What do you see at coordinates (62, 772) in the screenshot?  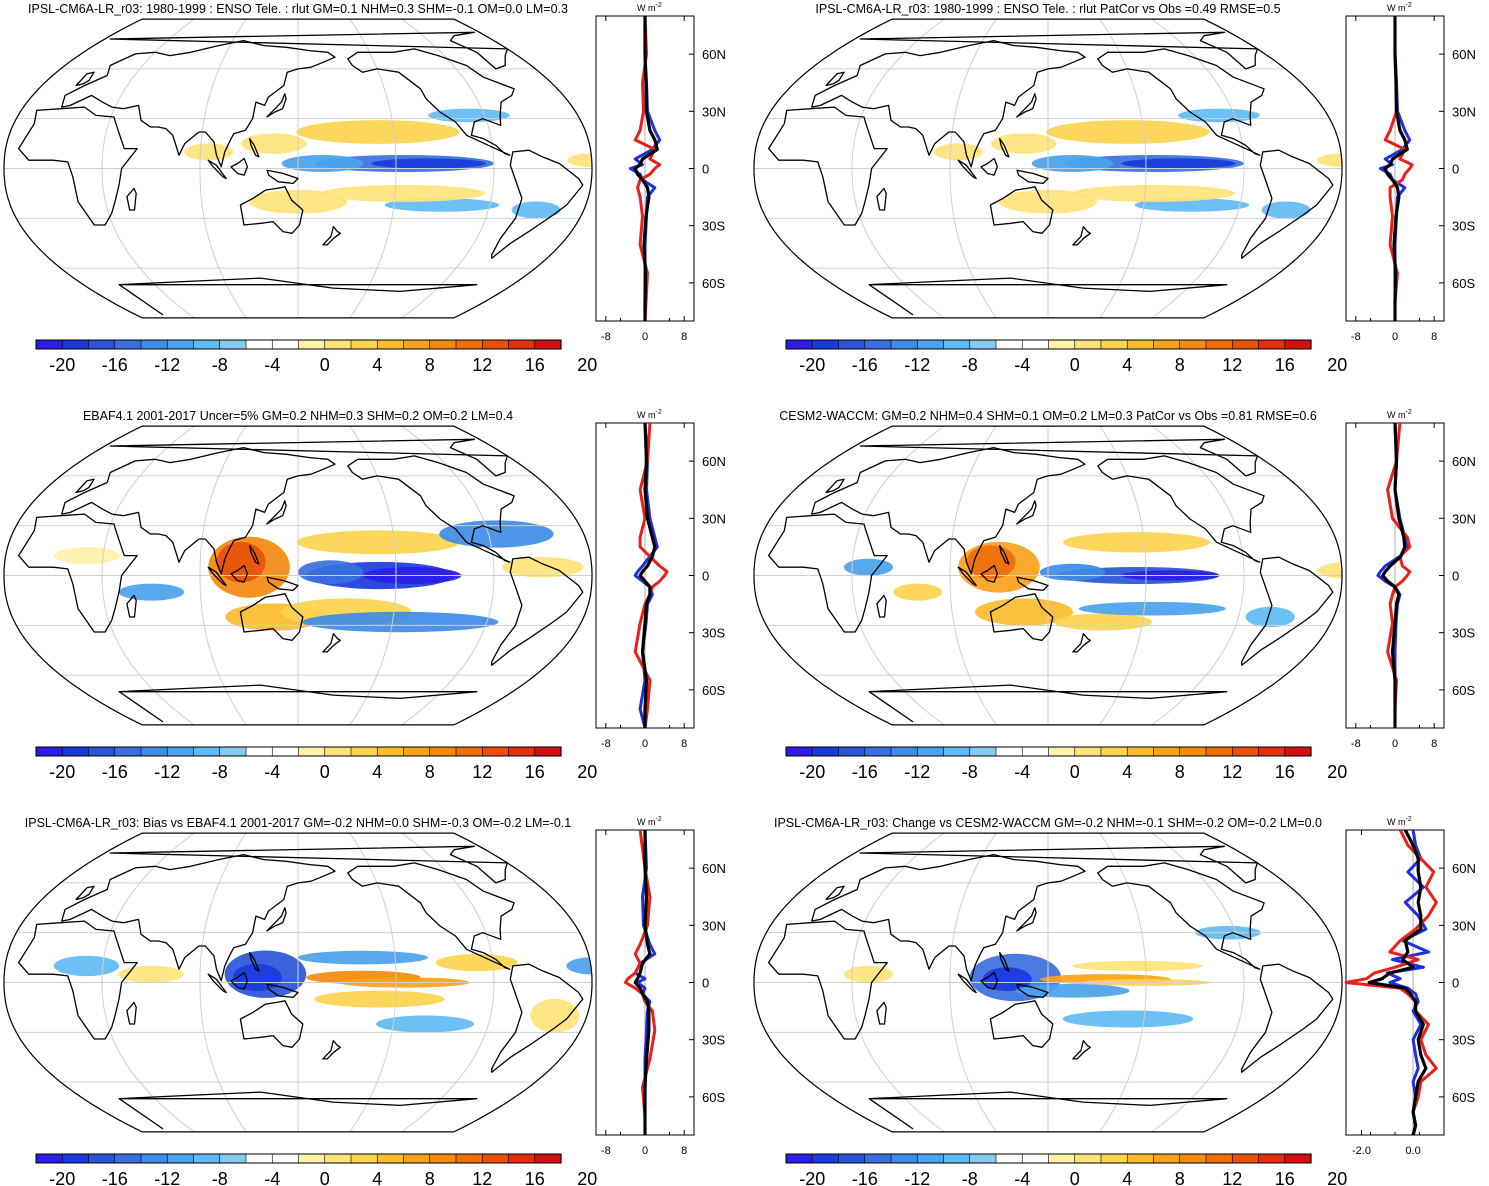 I see `colorbar-tick-label: -20` at bounding box center [62, 772].